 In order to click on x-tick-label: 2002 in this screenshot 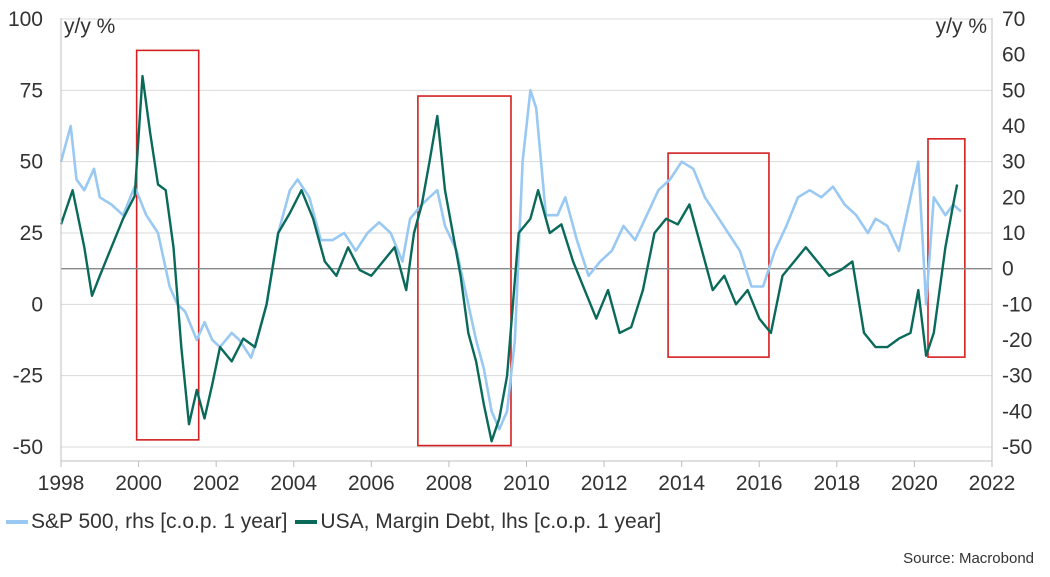, I will do `click(216, 483)`.